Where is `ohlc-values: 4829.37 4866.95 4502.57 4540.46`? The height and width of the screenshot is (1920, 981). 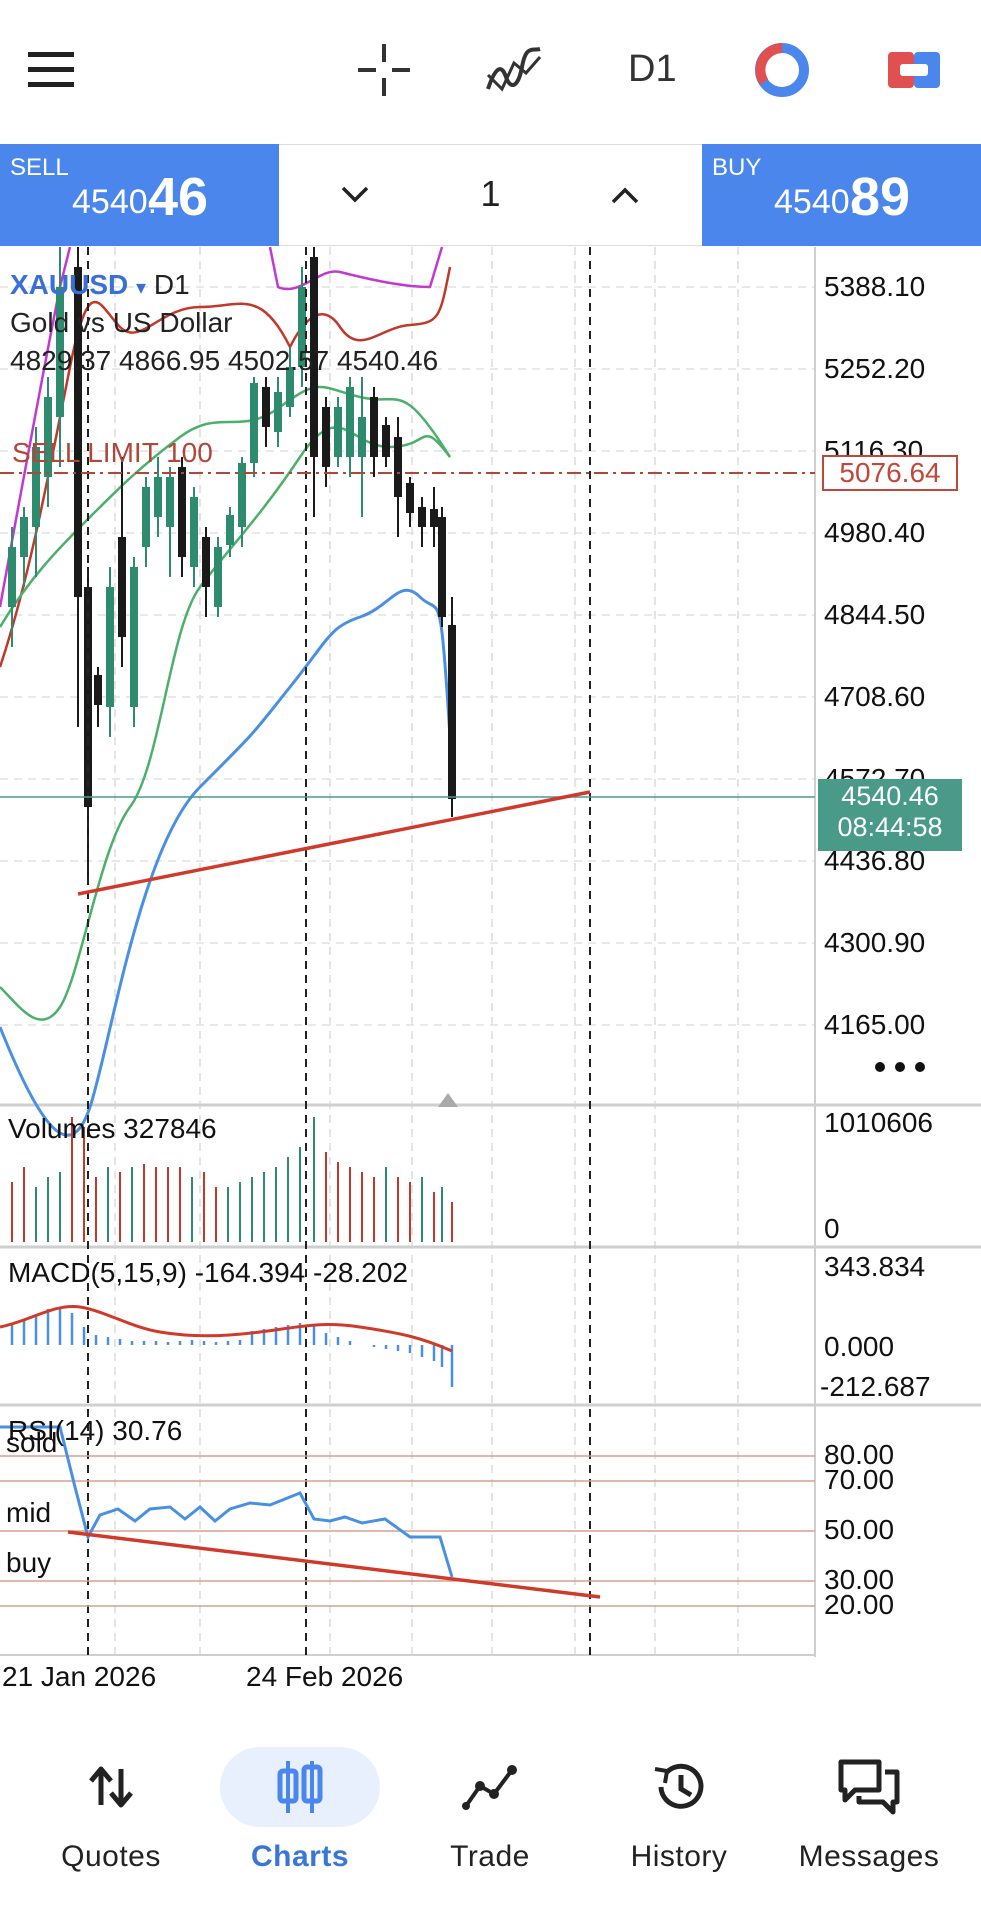 ohlc-values: 4829.37 4866.95 4502.57 4540.46 is located at coordinates (224, 361).